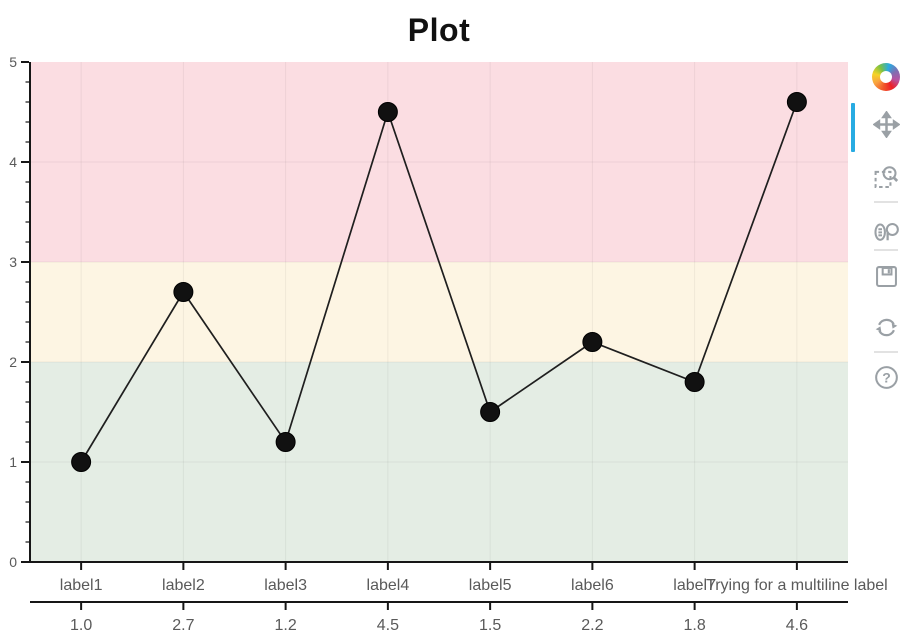 Image resolution: width=910 pixels, height=644 pixels. What do you see at coordinates (853, 127) in the screenshot?
I see `active-tool-indicator` at bounding box center [853, 127].